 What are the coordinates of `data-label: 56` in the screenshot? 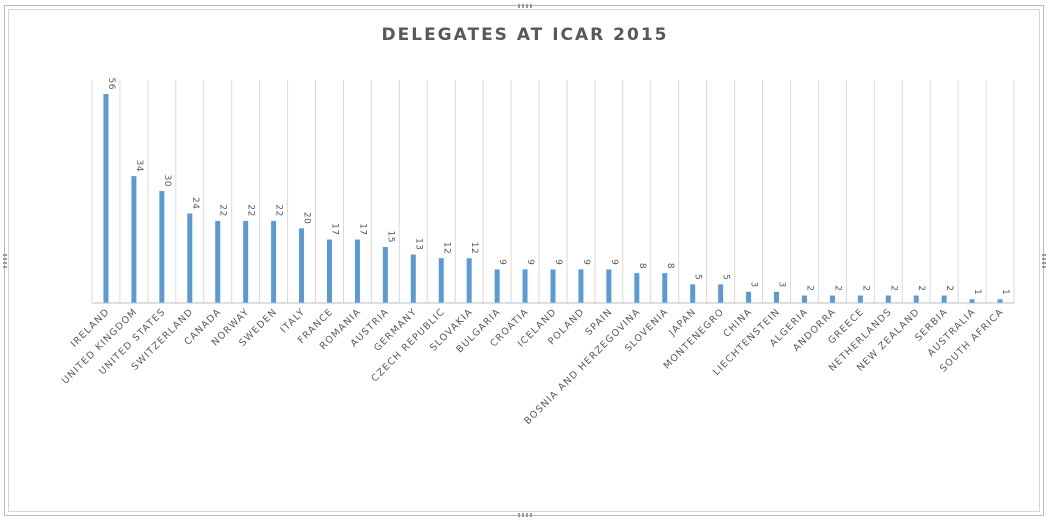 It's located at (111, 84).